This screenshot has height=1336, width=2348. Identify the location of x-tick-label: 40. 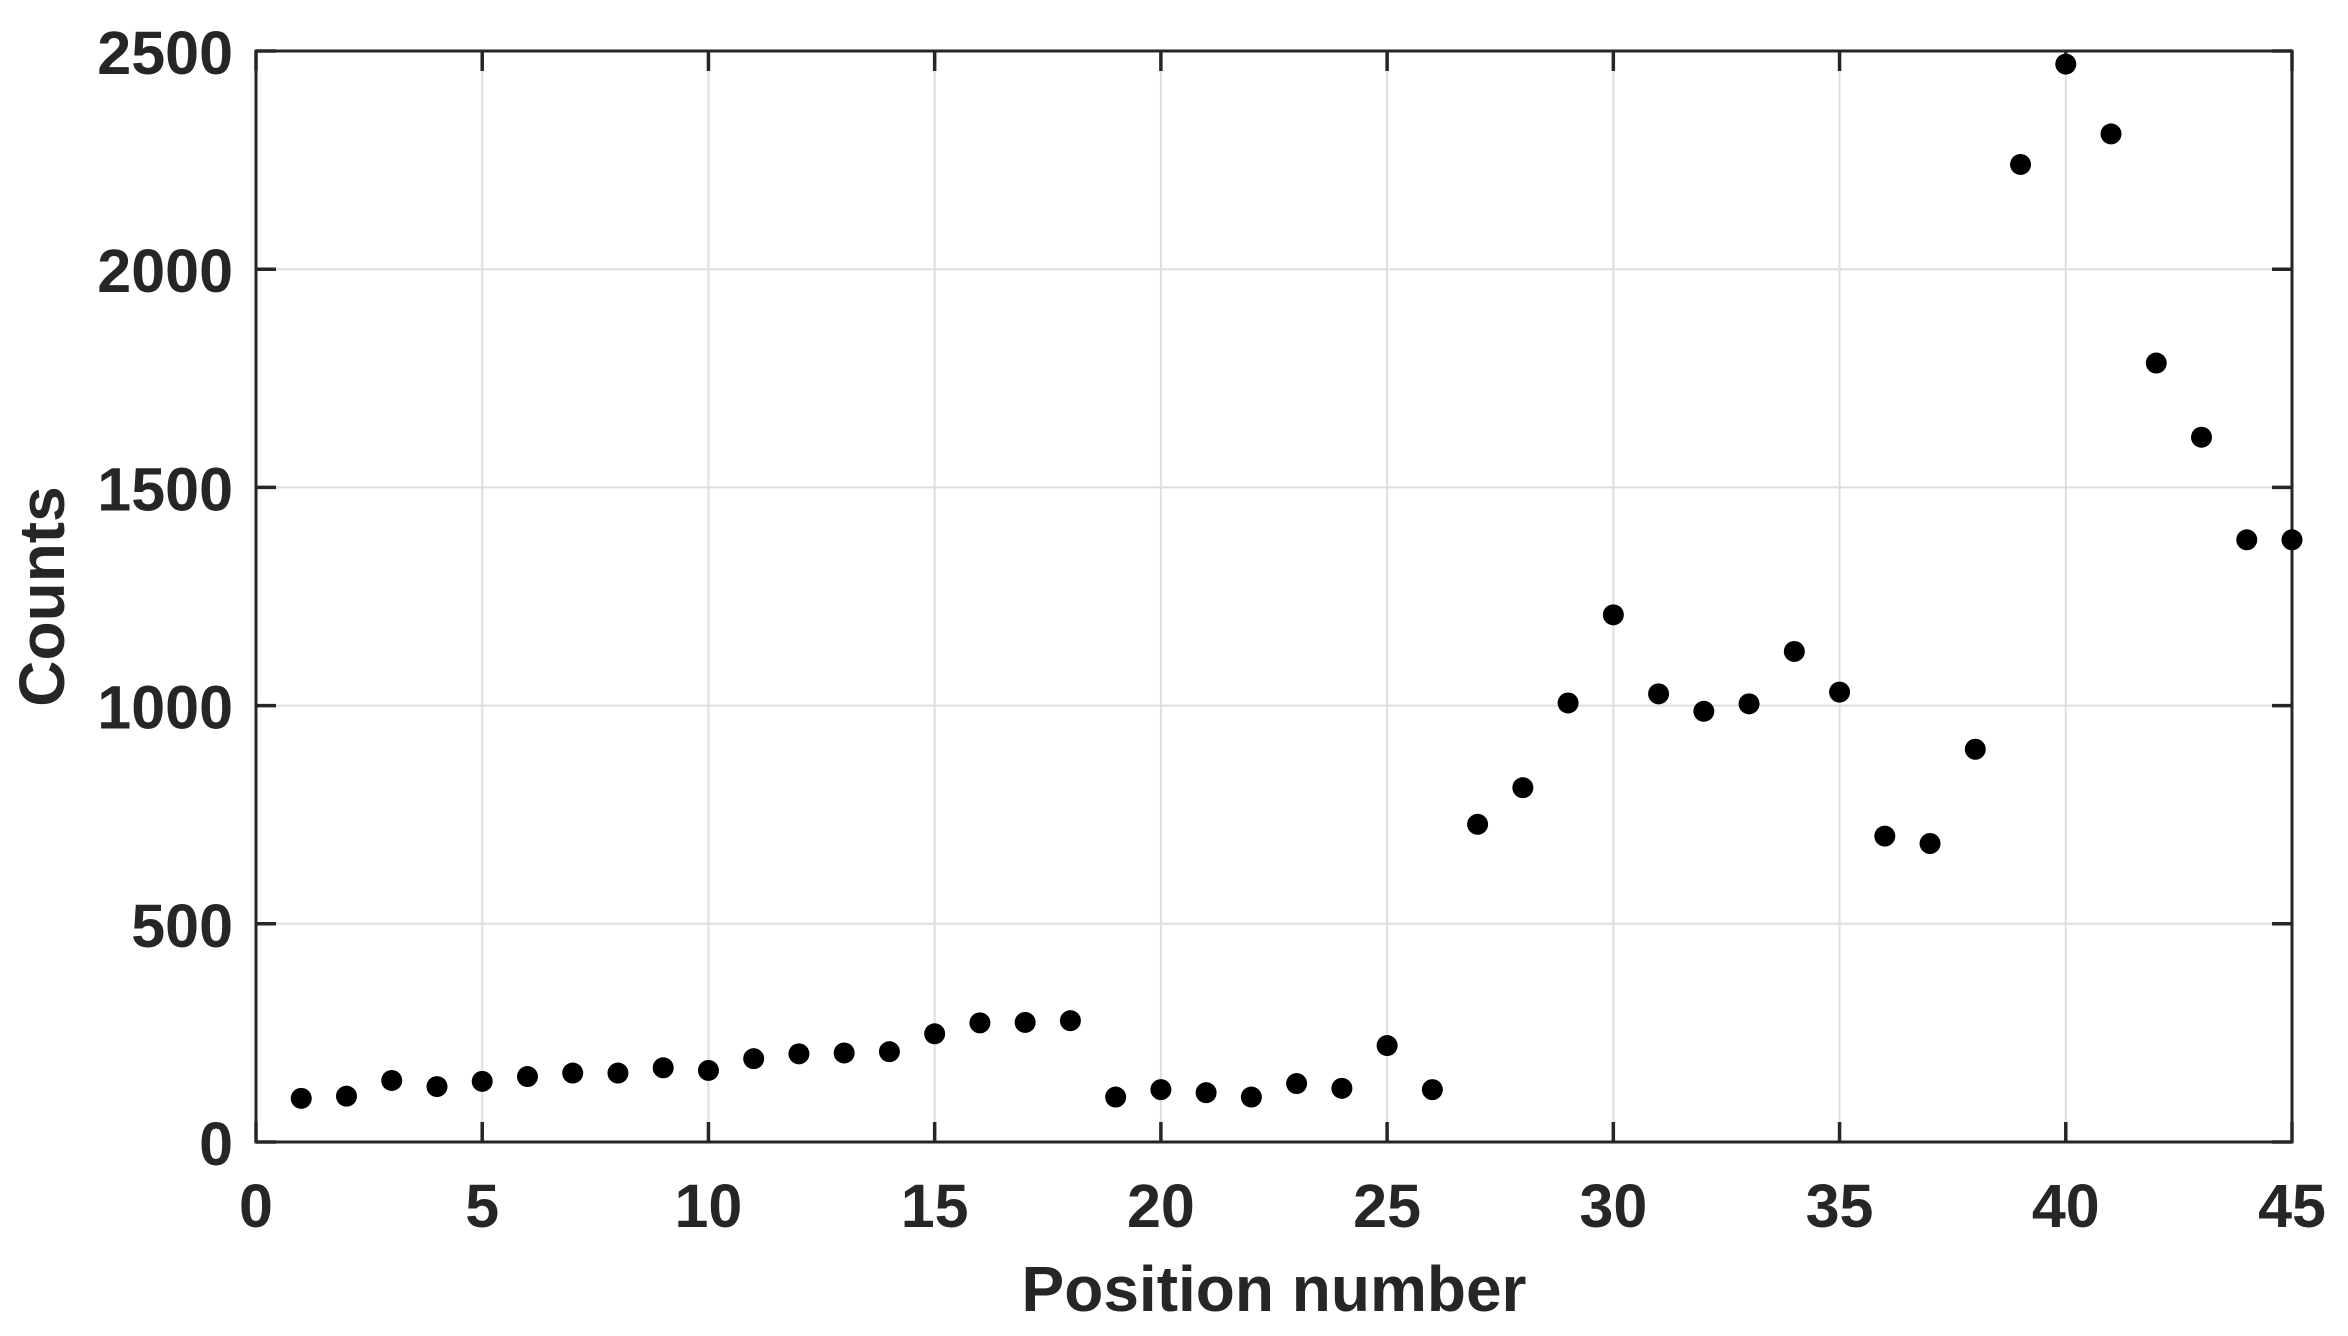
(2066, 1206).